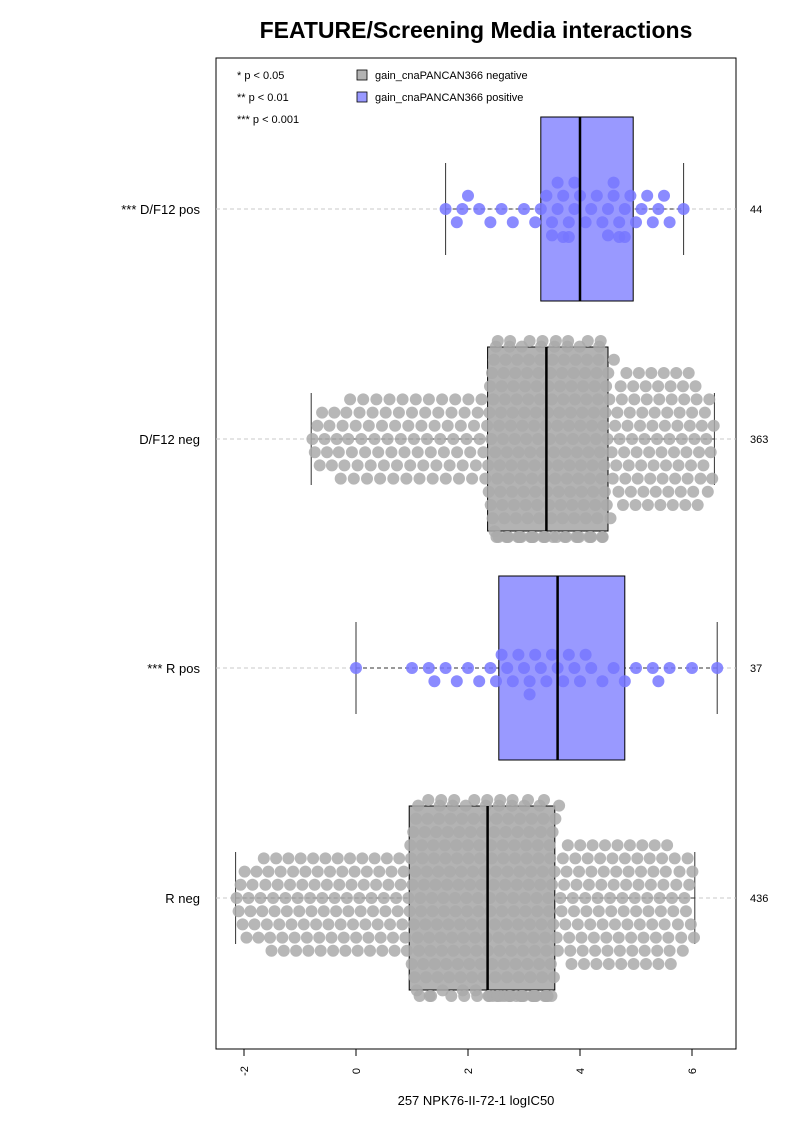 Image resolution: width=793 pixels, height=1122 pixels. I want to click on significance-note: *** p < 0.001, so click(268, 120).